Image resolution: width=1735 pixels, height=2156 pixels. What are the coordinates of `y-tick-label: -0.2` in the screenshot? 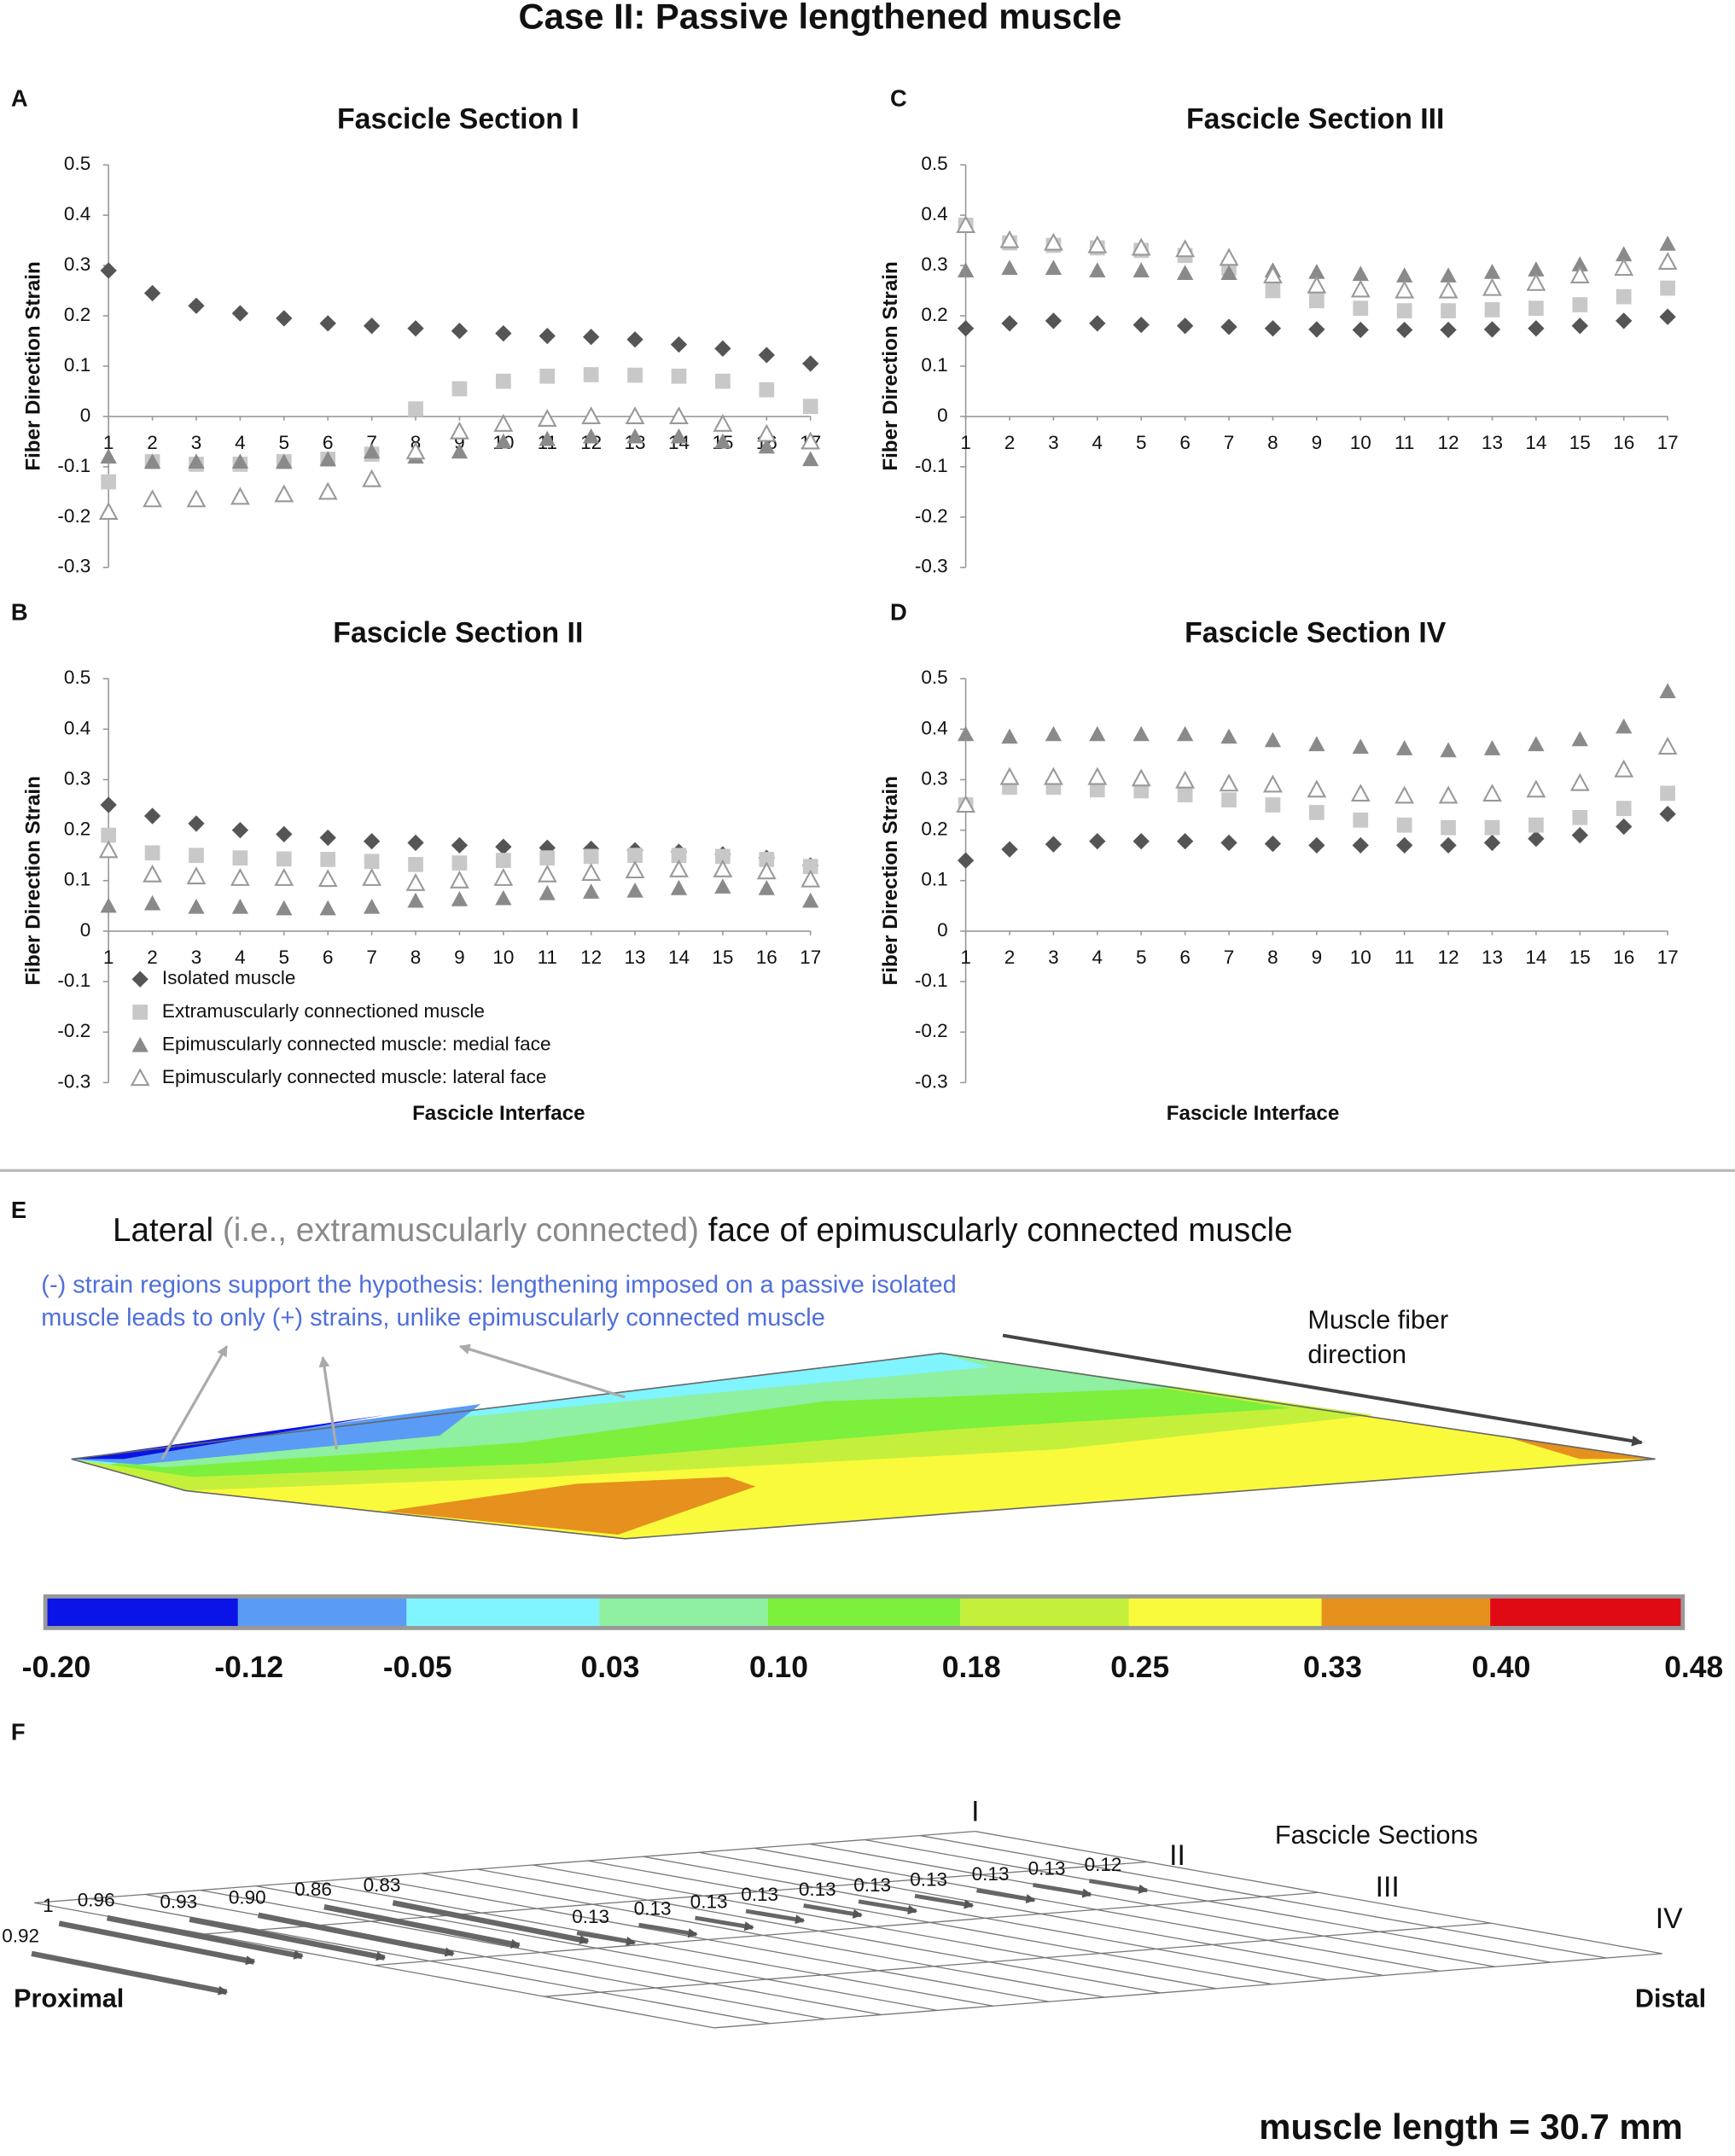 It's located at (931, 1030).